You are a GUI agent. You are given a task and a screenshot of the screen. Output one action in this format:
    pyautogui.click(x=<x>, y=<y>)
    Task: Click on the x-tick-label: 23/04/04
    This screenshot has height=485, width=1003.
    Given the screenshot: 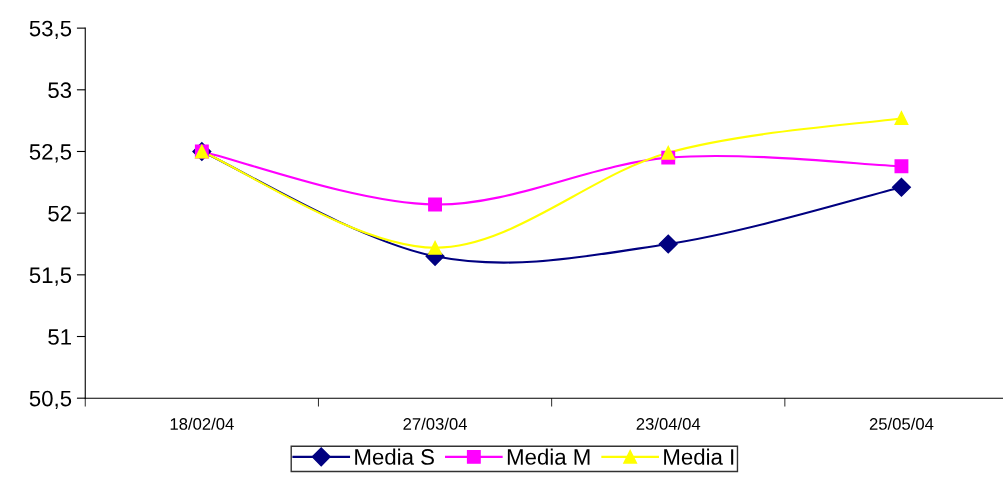 What is the action you would take?
    pyautogui.click(x=668, y=423)
    